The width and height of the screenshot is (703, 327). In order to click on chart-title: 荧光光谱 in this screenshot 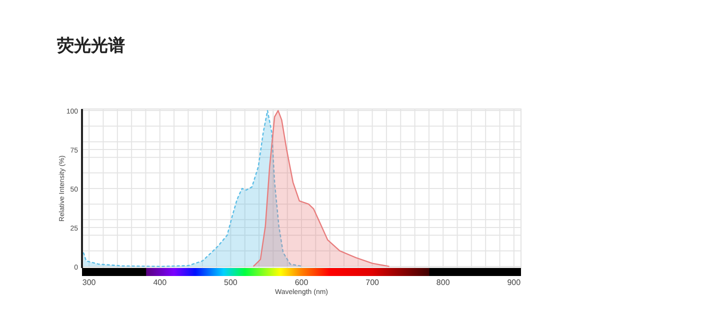, I will do `click(90, 45)`.